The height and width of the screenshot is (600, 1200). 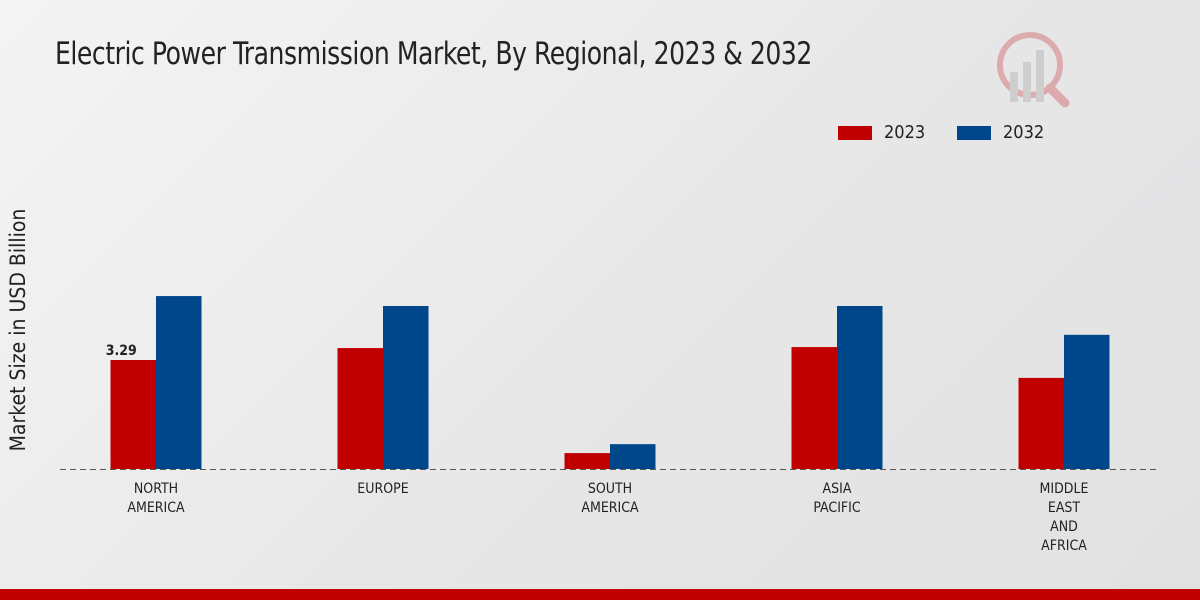 I want to click on legend-label-2023: 2023, so click(x=905, y=132).